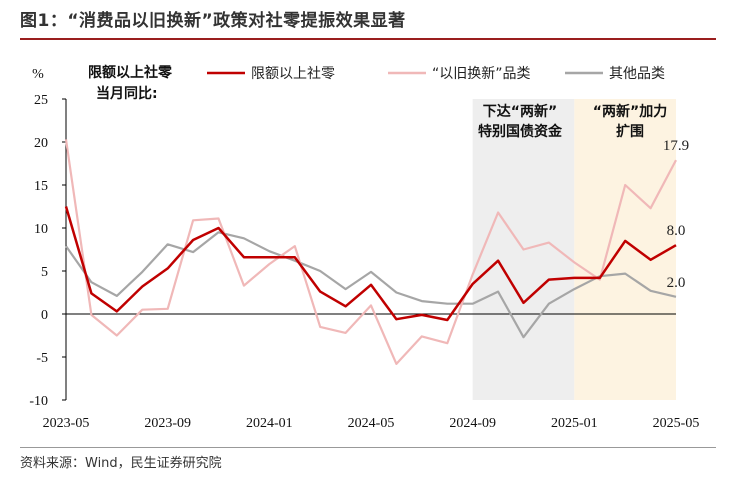  What do you see at coordinates (167, 423) in the screenshot?
I see `x-tick-label: 2023-09` at bounding box center [167, 423].